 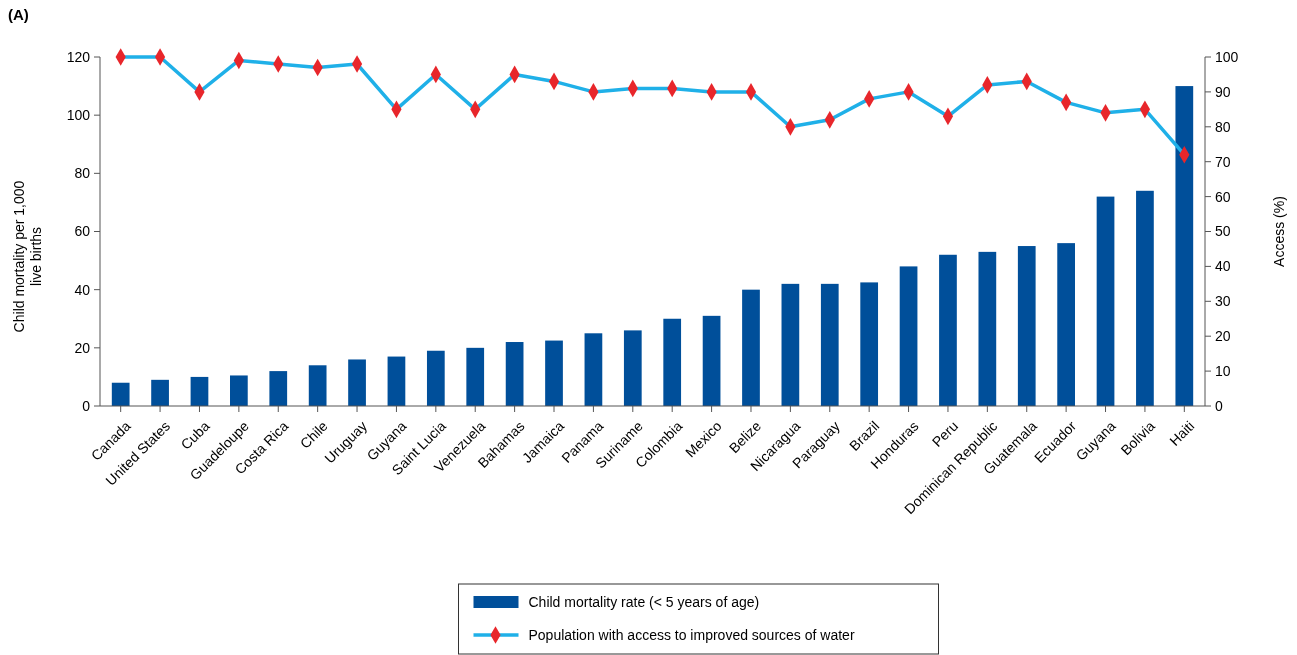 What do you see at coordinates (78, 56) in the screenshot?
I see `y-tick-label: 120` at bounding box center [78, 56].